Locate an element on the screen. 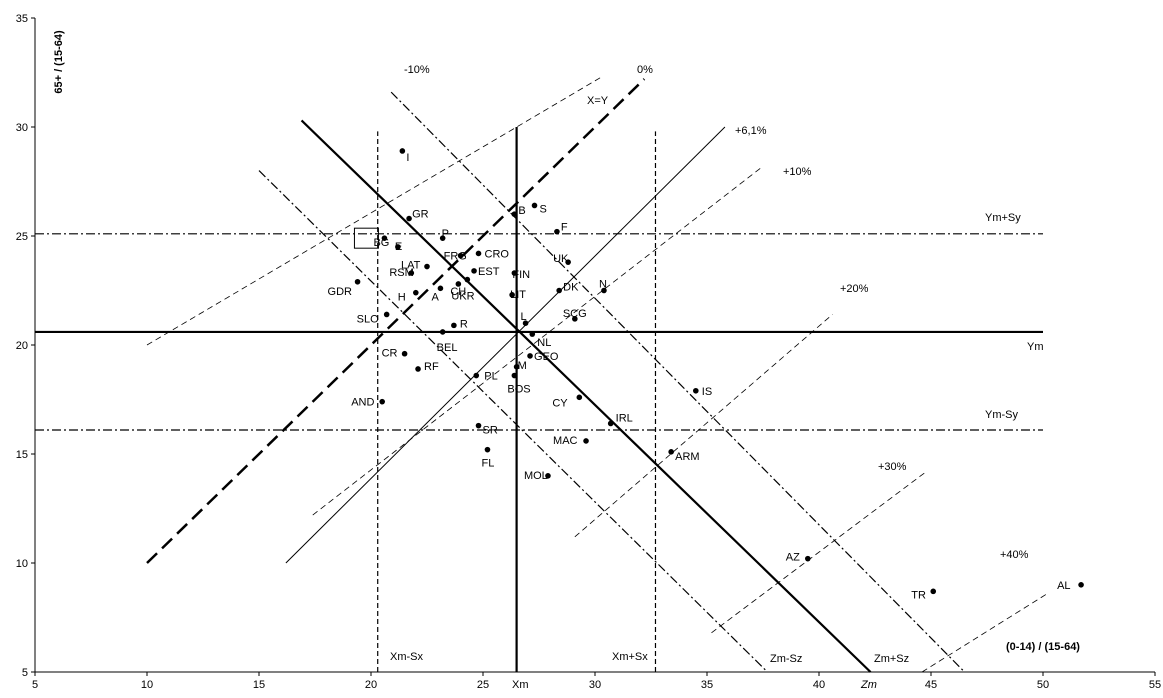 The height and width of the screenshot is (698, 1163). point-label: E is located at coordinates (398, 247).